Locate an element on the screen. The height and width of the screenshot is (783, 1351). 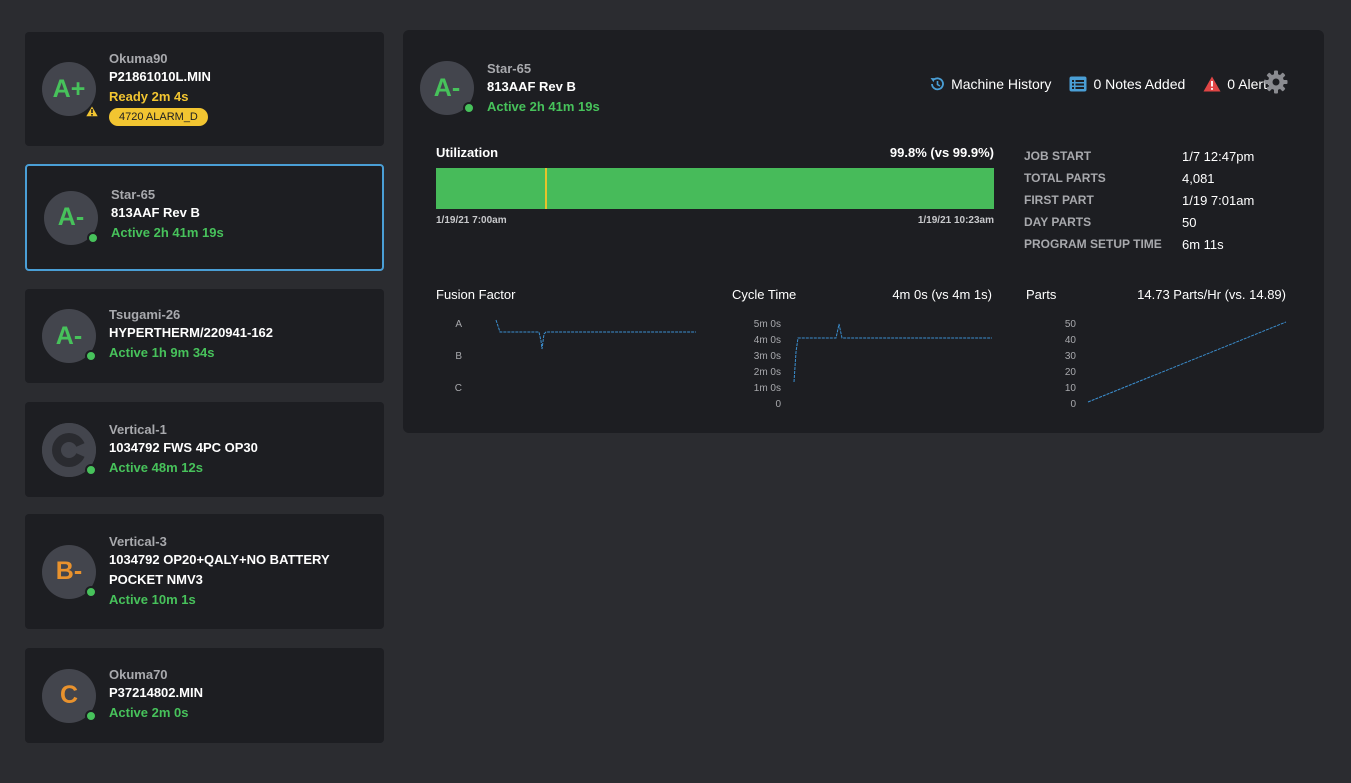
utilization-bar is located at coordinates (715, 188).